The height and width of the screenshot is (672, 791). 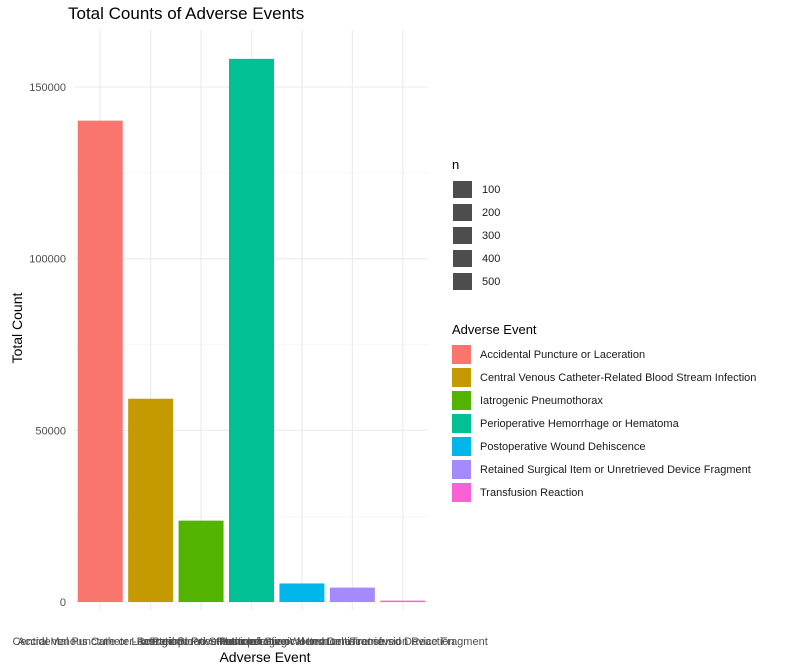 What do you see at coordinates (491, 235) in the screenshot?
I see `legend-label: 300` at bounding box center [491, 235].